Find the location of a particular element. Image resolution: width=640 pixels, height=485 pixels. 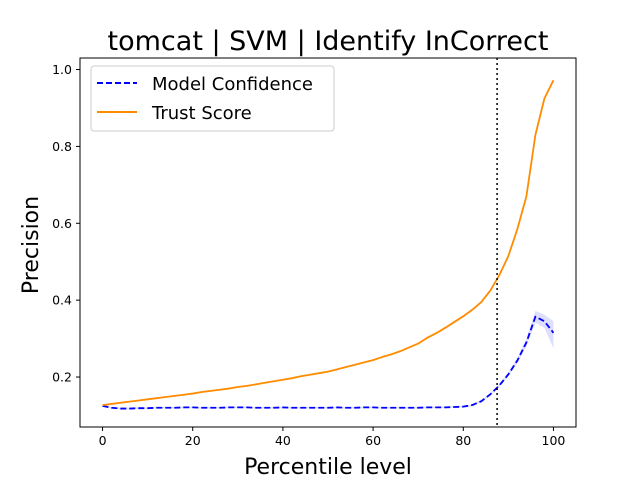

x-tick-label: 80 is located at coordinates (463, 440).